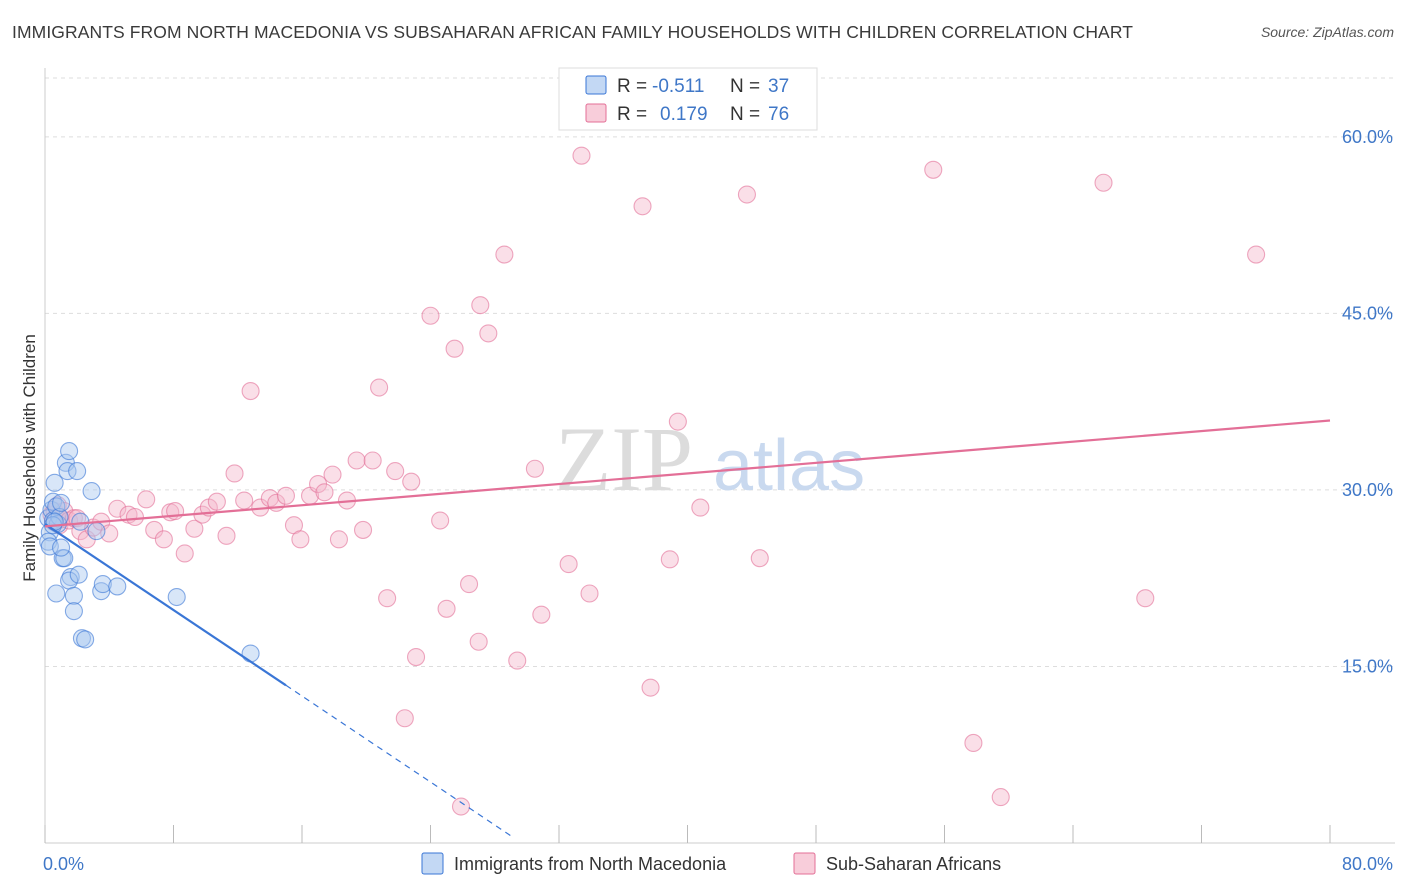  What do you see at coordinates (596, 85) in the screenshot?
I see `legend-swatch-blue` at bounding box center [596, 85].